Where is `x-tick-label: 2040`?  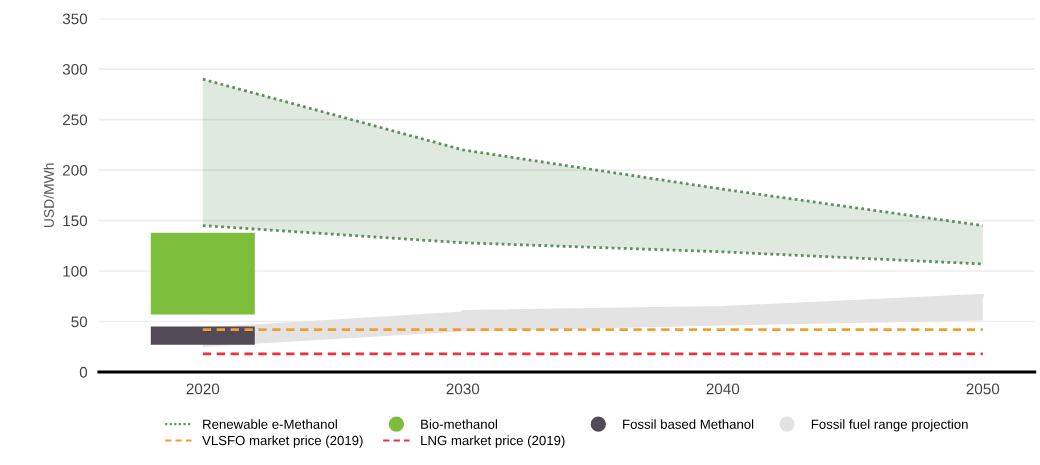
x-tick-label: 2040 is located at coordinates (723, 389).